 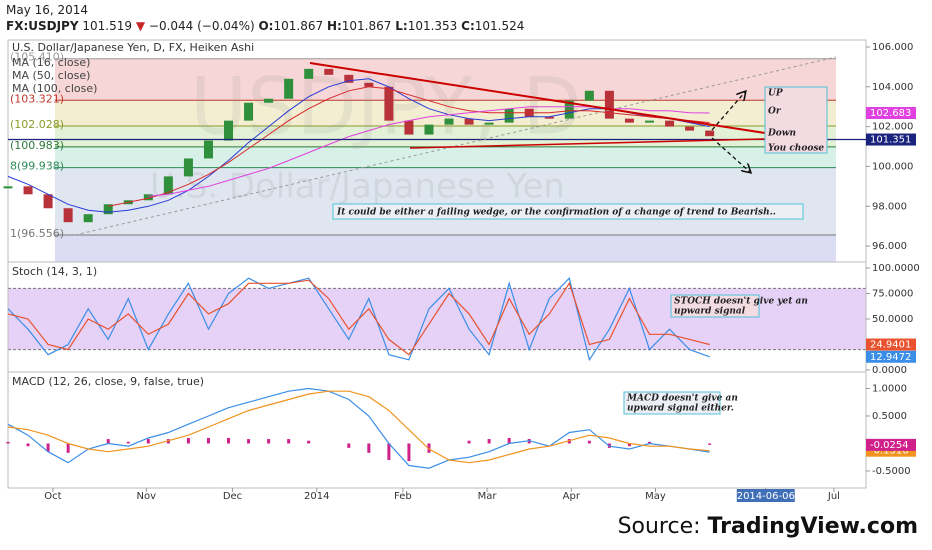 What do you see at coordinates (680, 409) in the screenshot?
I see `note-text: upward signal either.` at bounding box center [680, 409].